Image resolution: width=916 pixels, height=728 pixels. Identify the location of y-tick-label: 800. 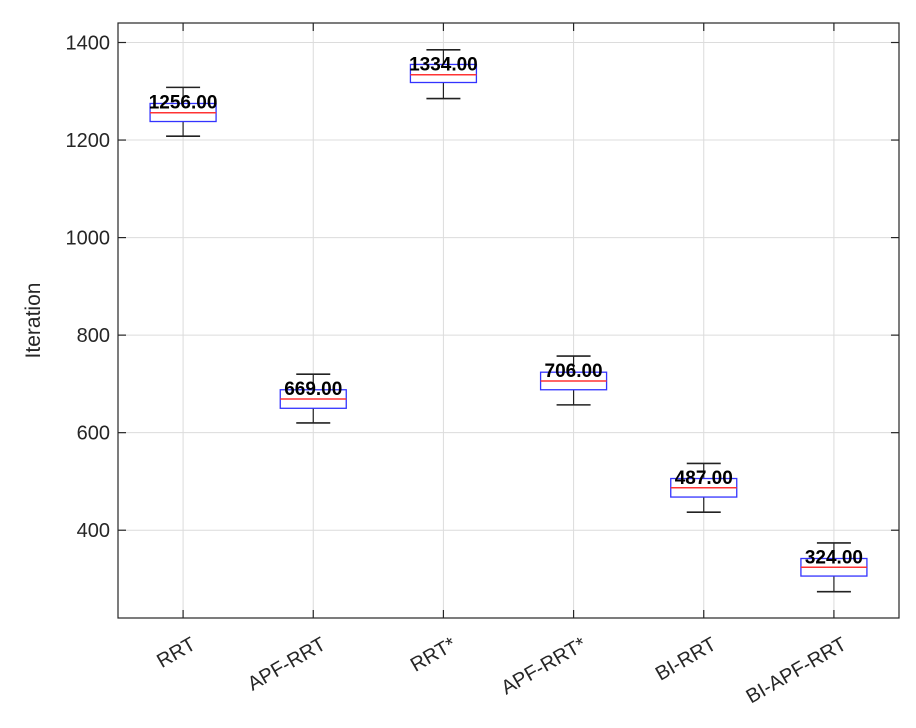
(93, 336).